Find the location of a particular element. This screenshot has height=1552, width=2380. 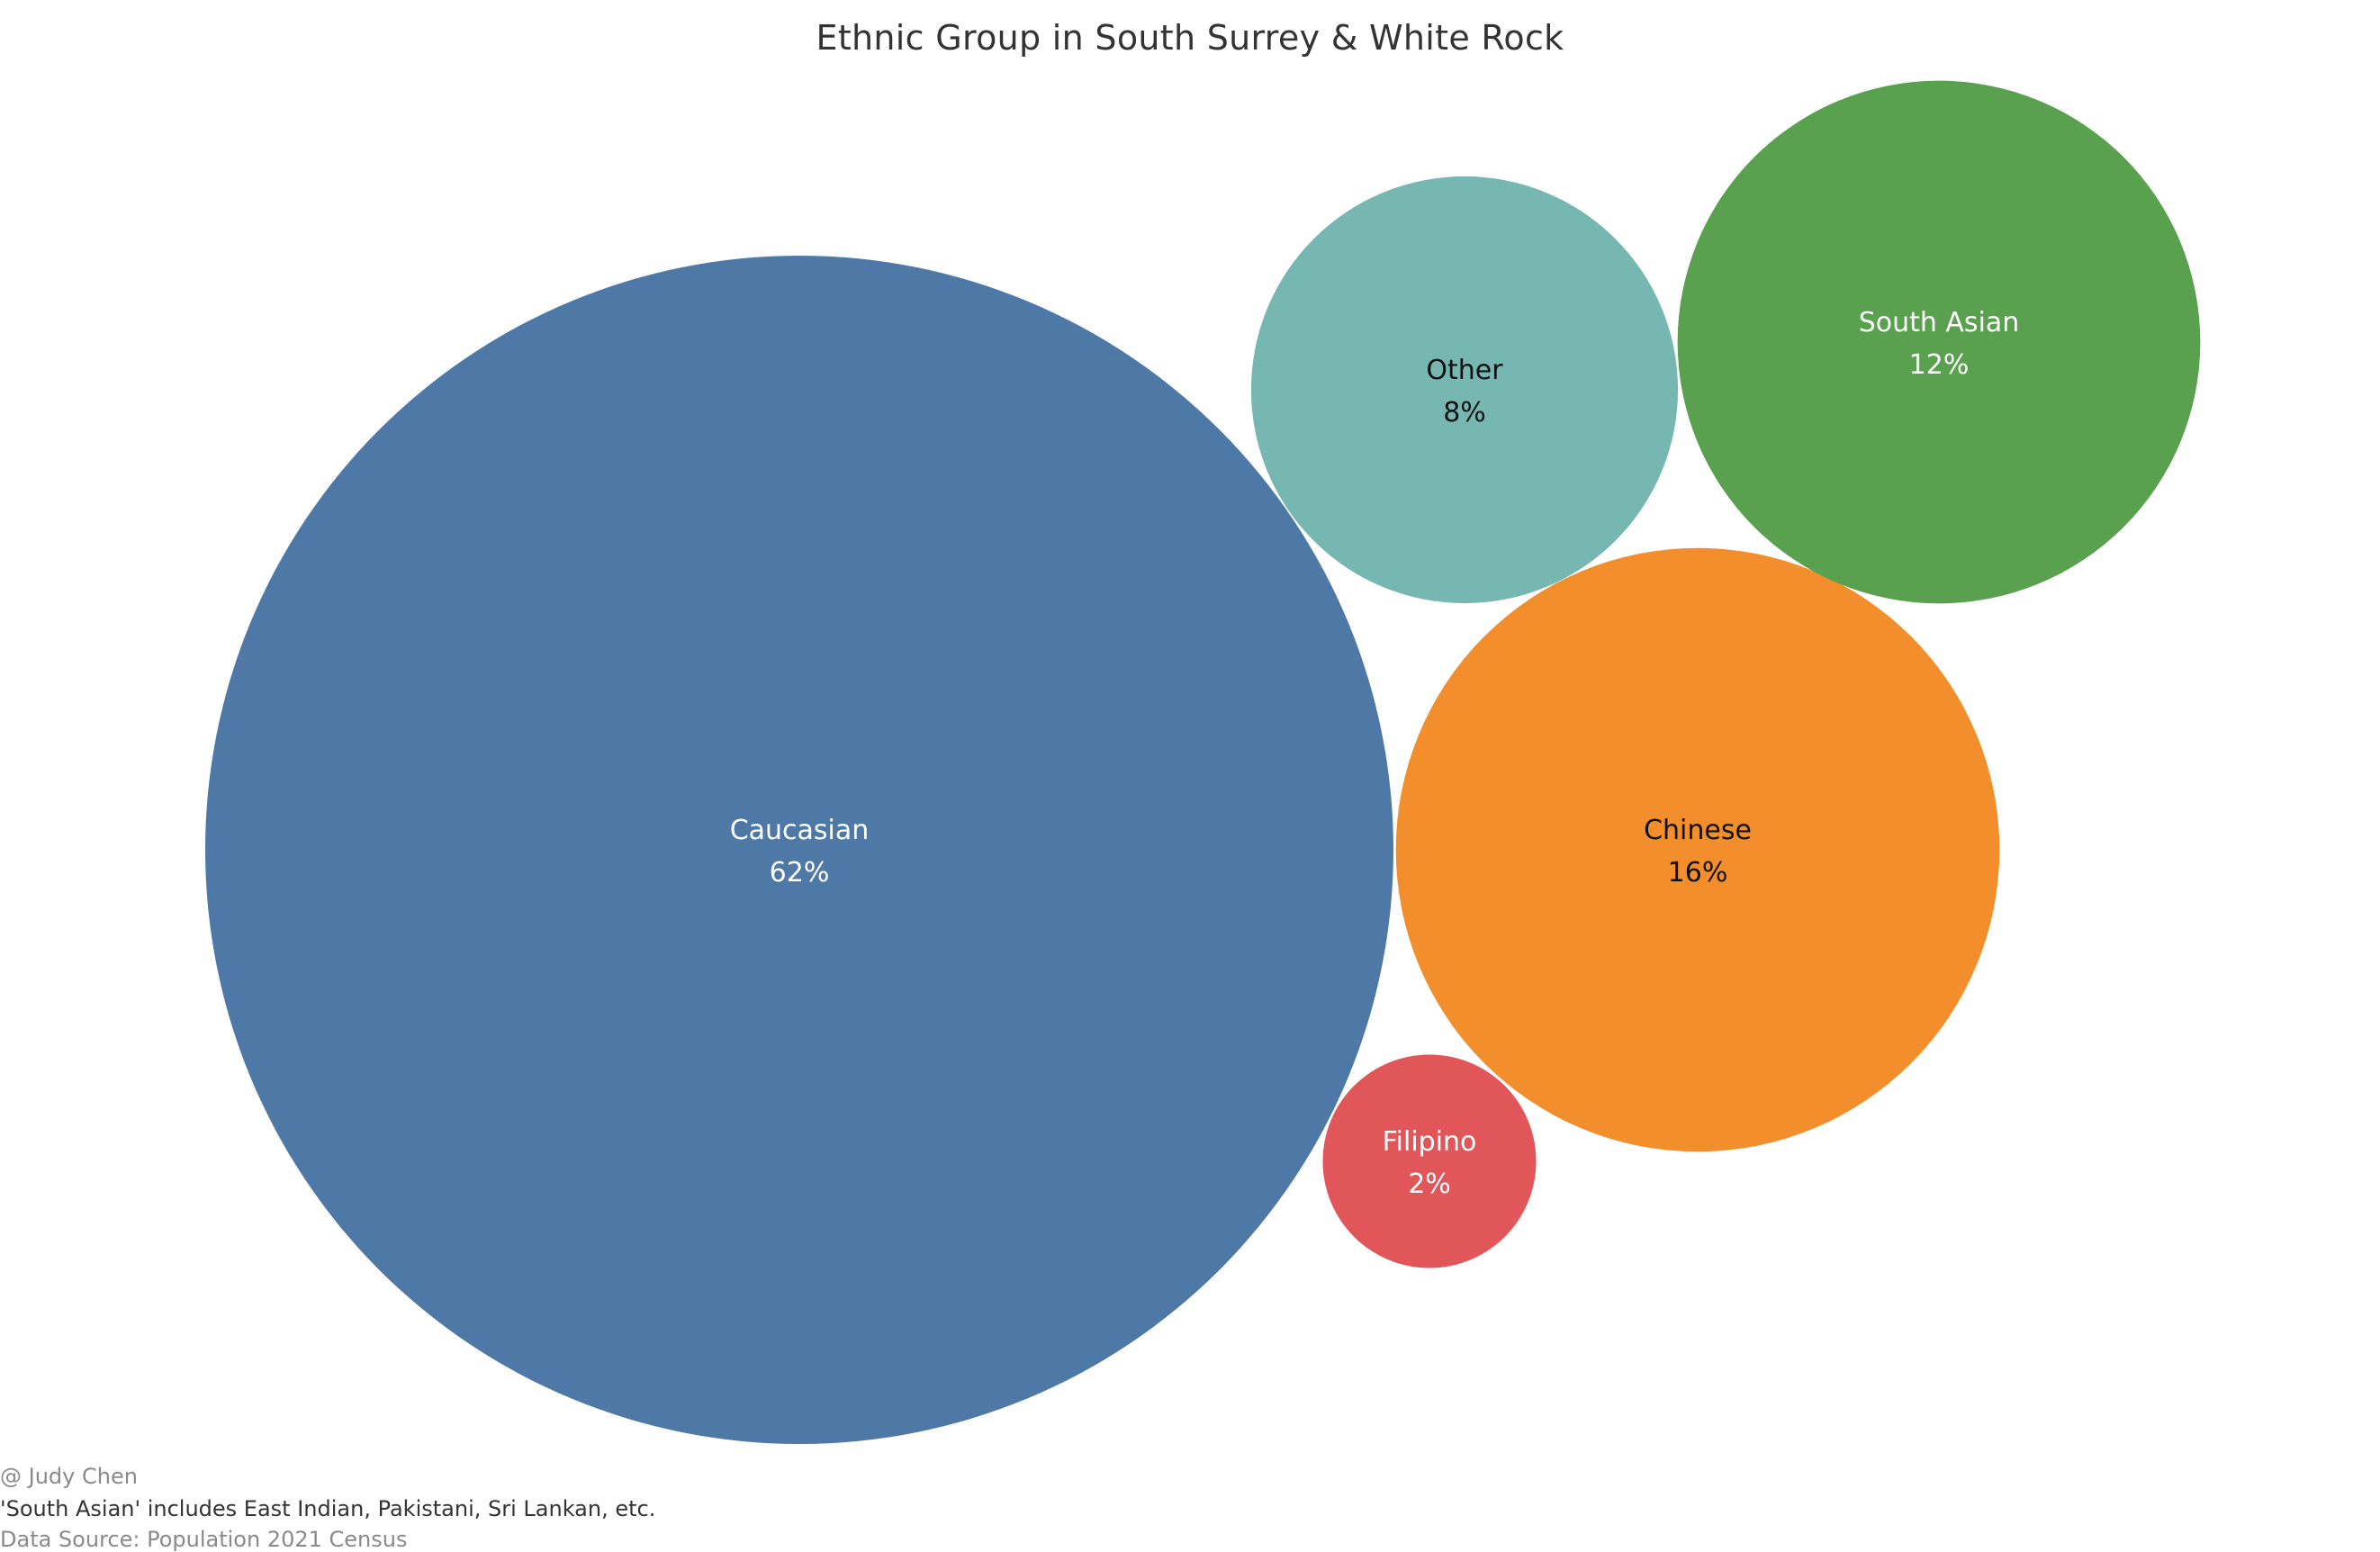

bubble-label-chinese: Chinese is located at coordinates (1698, 831).